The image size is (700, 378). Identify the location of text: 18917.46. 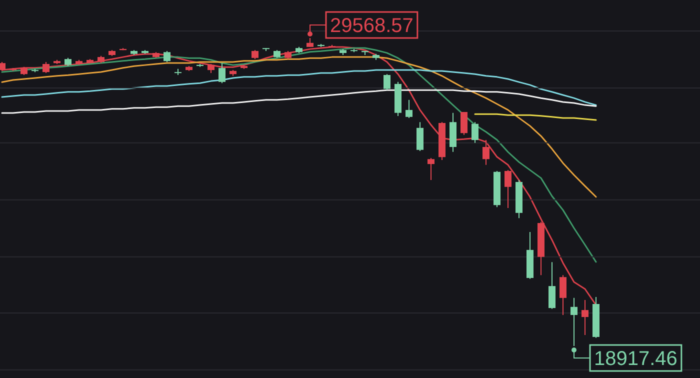
(636, 359).